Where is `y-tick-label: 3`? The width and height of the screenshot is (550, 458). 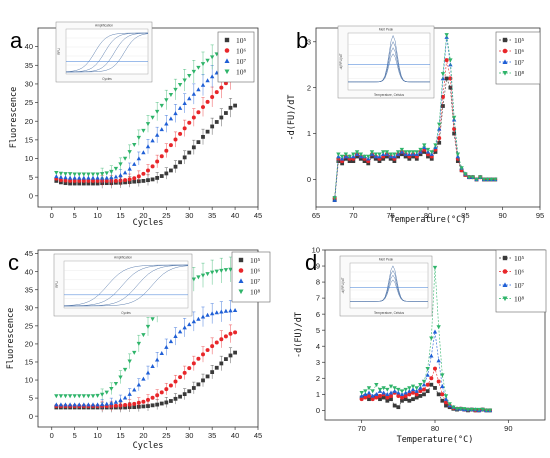
y-tick-label: 3 is located at coordinates (309, 41).